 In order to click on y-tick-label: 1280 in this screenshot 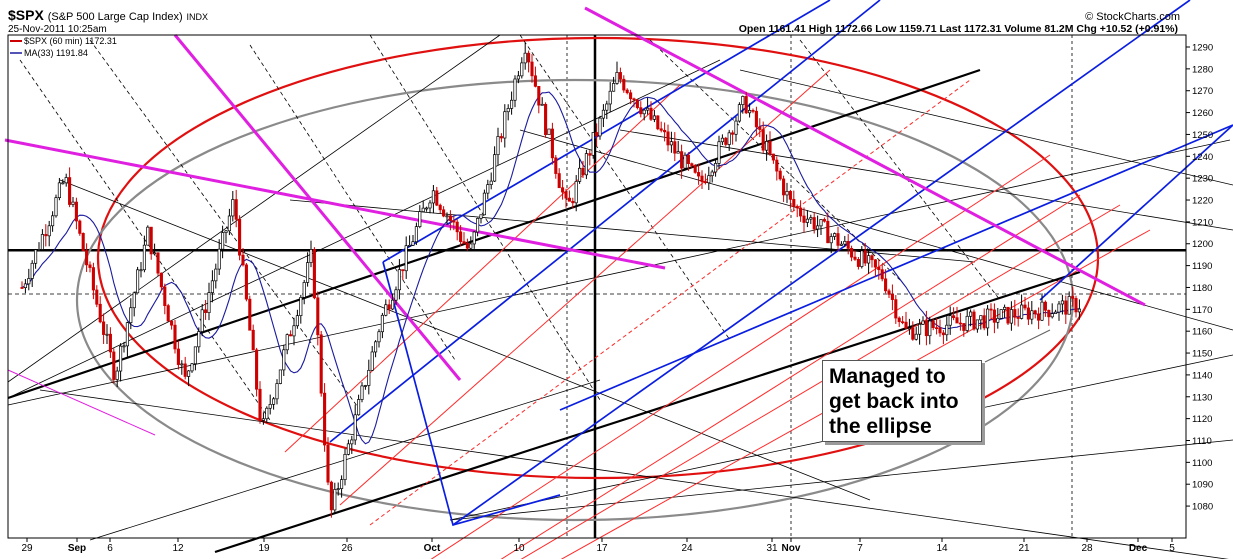, I will do `click(1202, 69)`.